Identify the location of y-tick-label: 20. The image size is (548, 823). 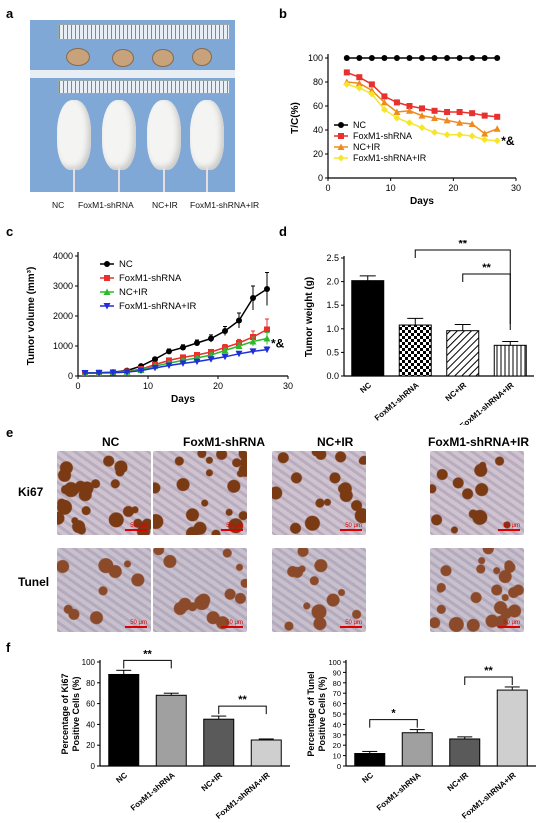
(337, 745).